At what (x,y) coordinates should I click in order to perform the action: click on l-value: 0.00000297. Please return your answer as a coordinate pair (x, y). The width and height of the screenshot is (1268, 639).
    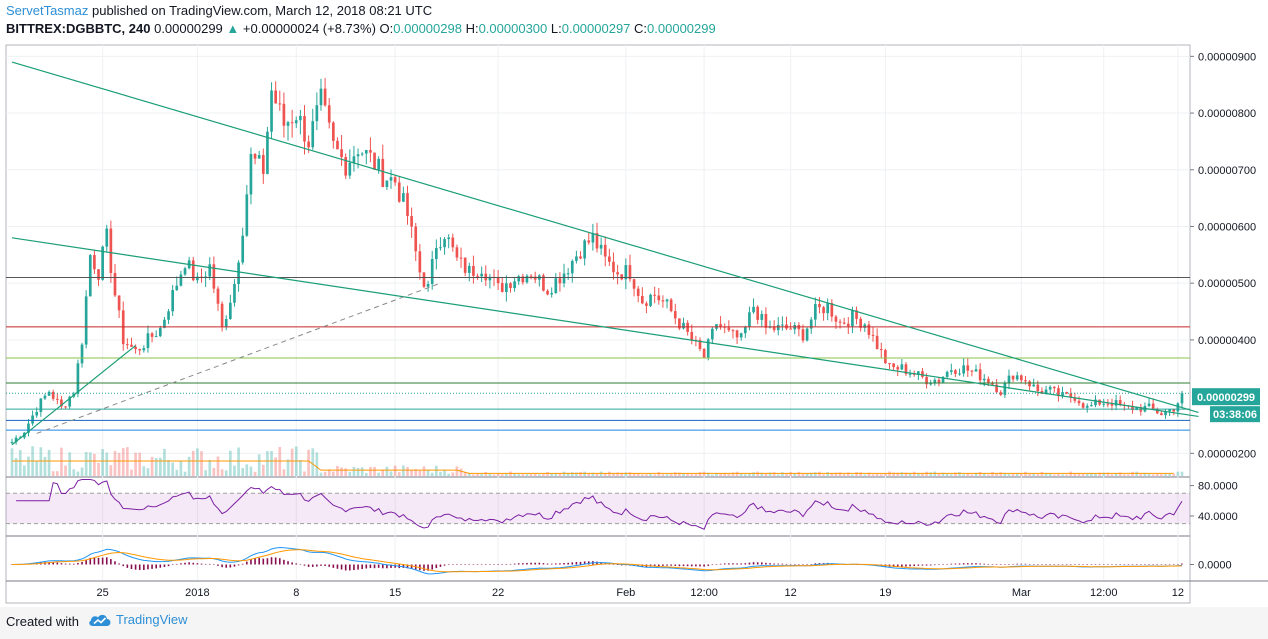
    Looking at the image, I should click on (596, 28).